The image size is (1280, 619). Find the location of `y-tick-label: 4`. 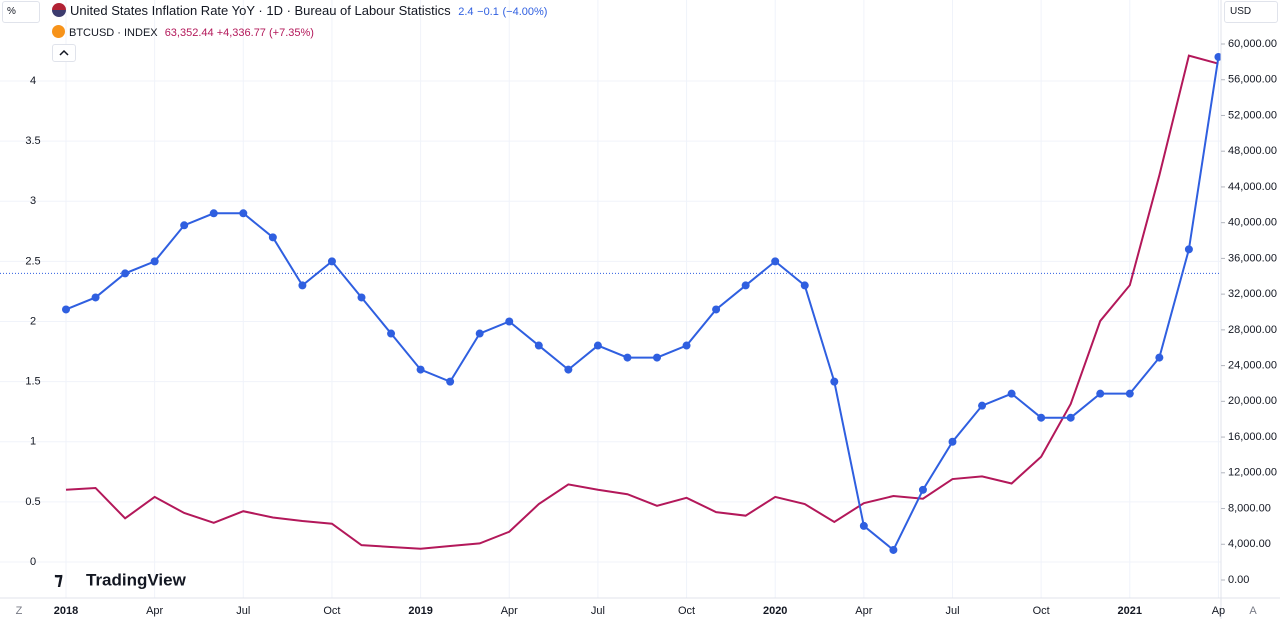

y-tick-label: 4 is located at coordinates (33, 81).